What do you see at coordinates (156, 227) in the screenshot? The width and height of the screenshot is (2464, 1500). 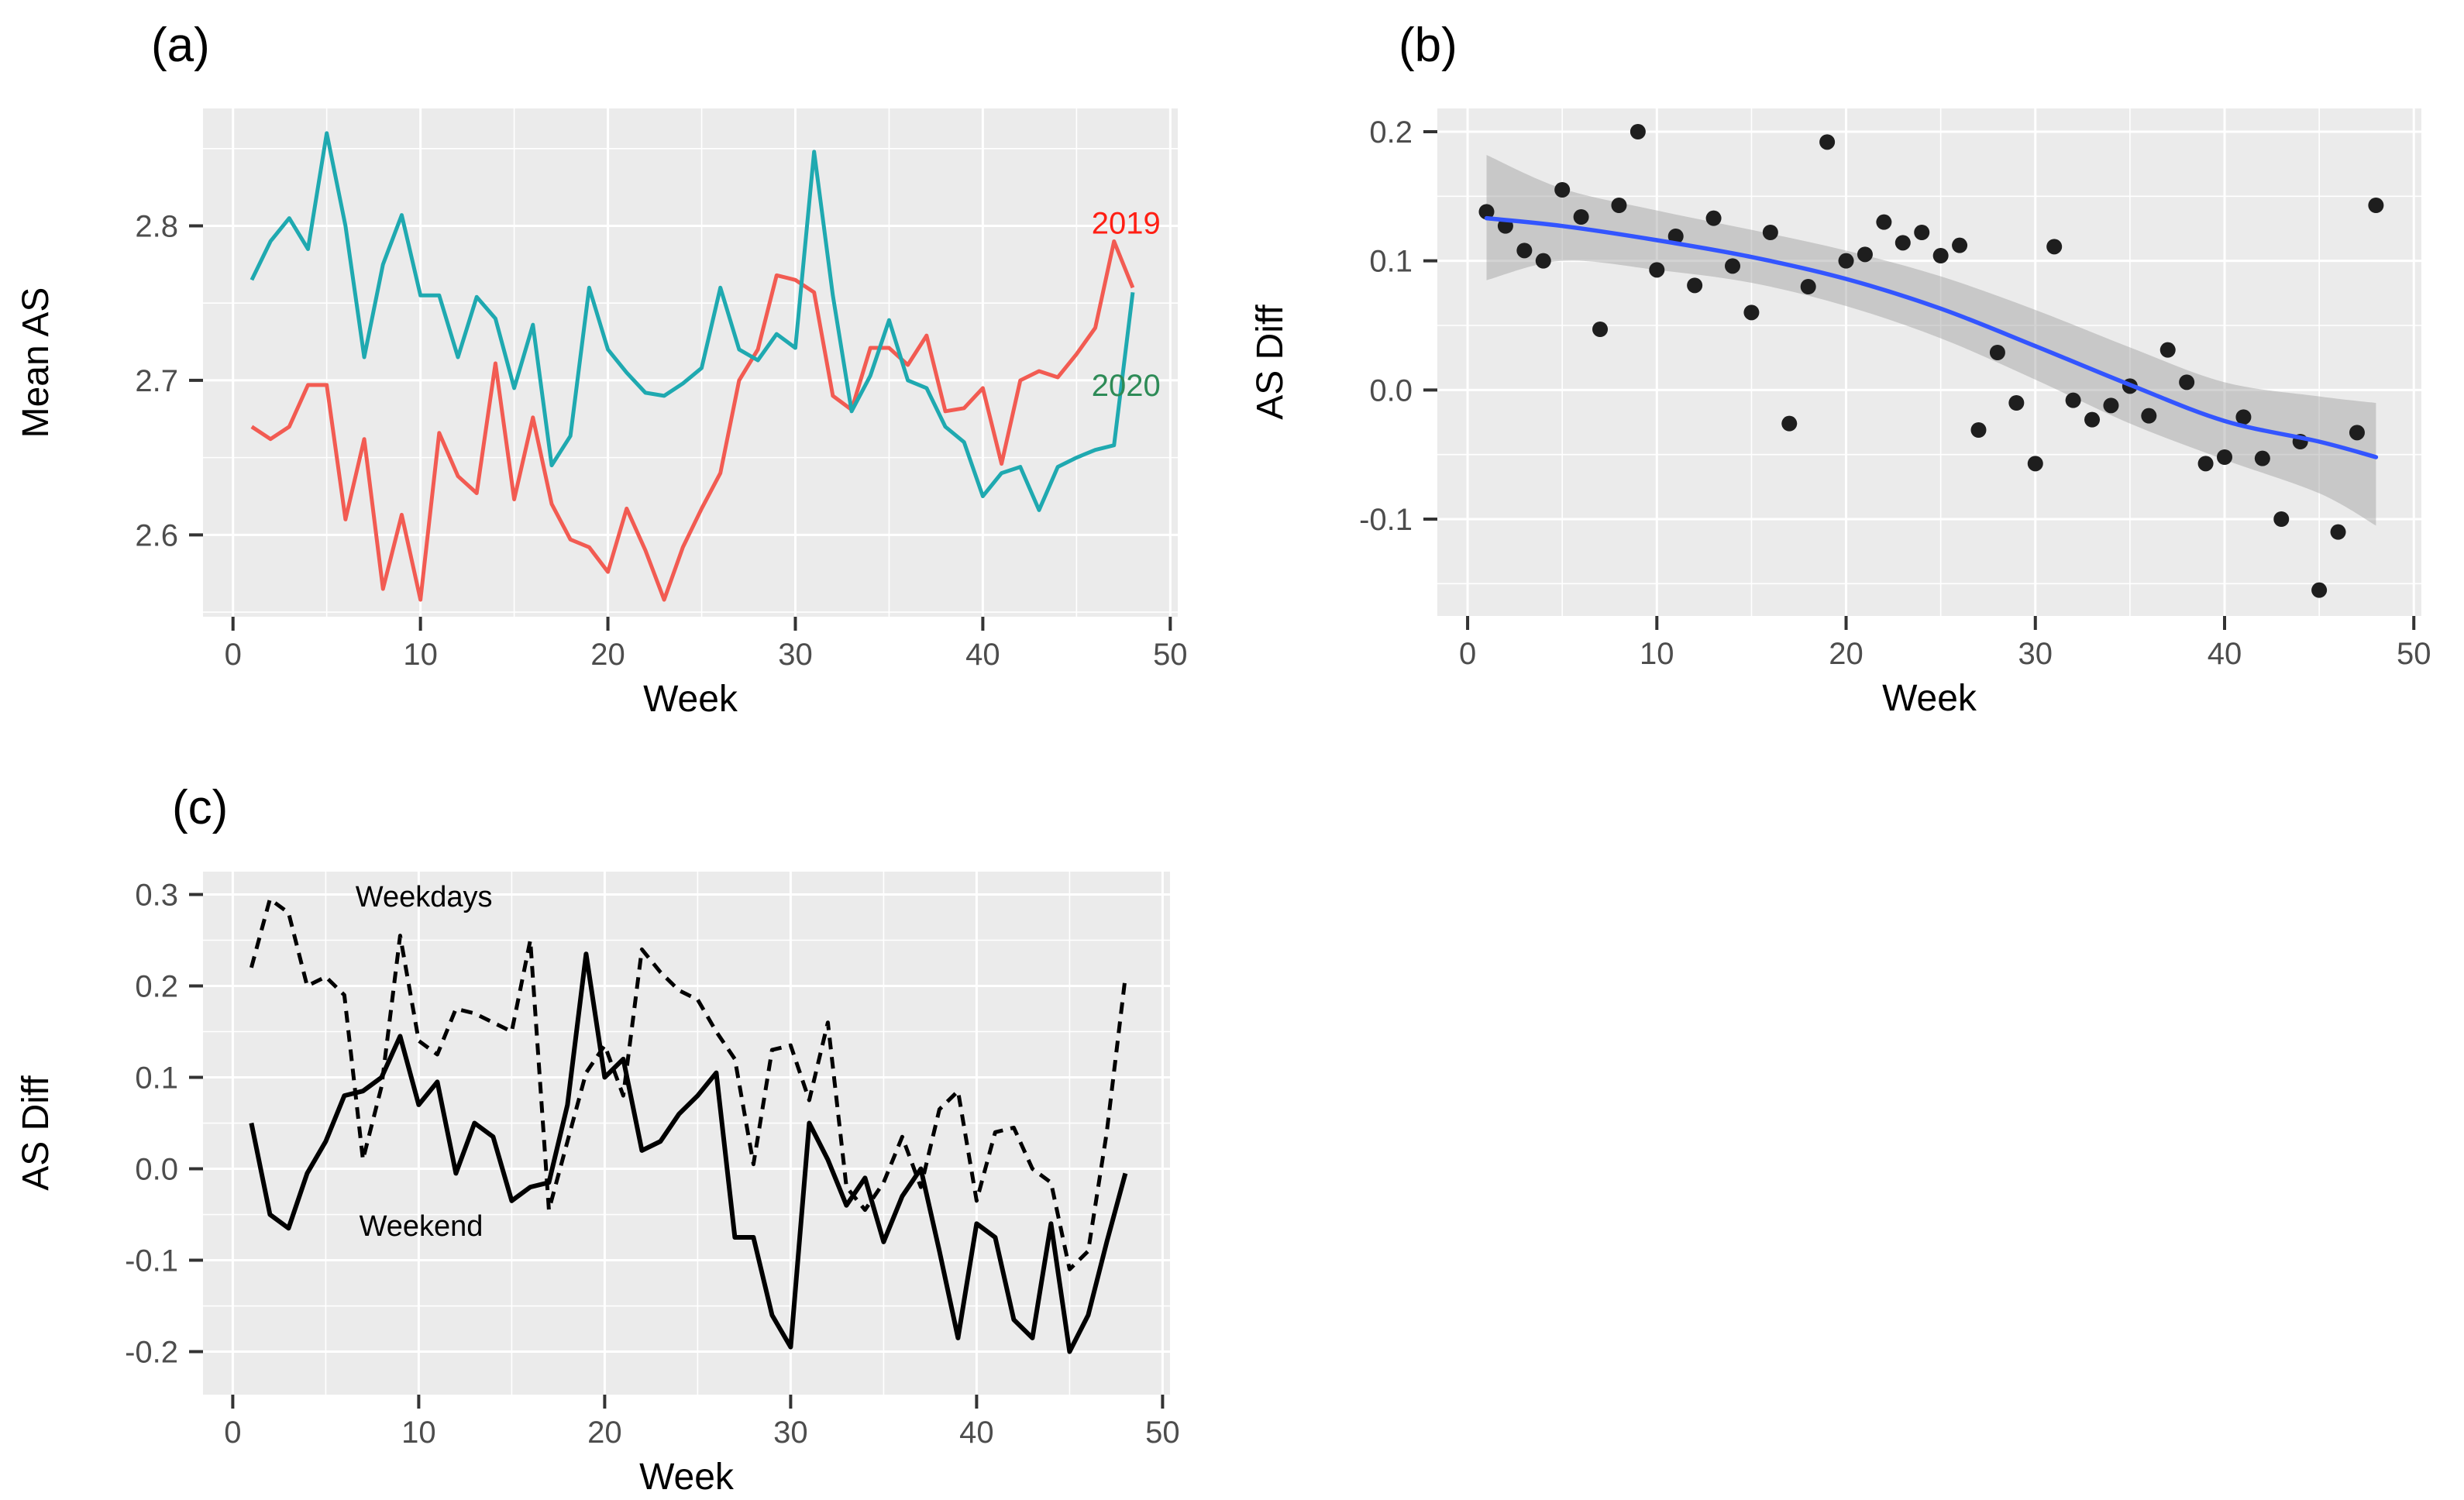 I see `svg-text: 2.8` at bounding box center [156, 227].